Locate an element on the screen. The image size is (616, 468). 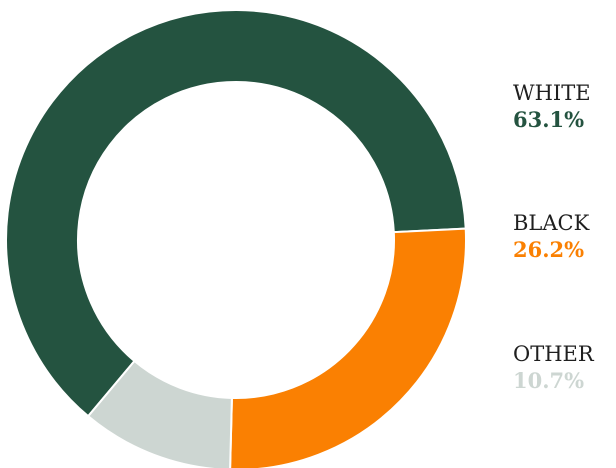
legend-entry-black: BLACK 26.2% is located at coordinates (563, 237).